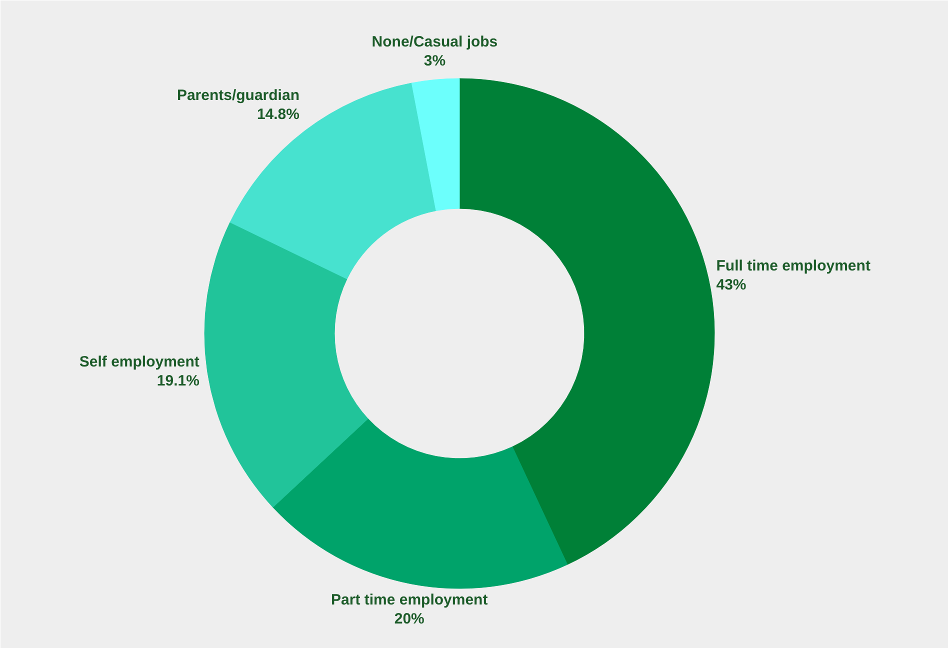 This screenshot has height=648, width=948. I want to click on slice-label: Self employment, so click(139, 362).